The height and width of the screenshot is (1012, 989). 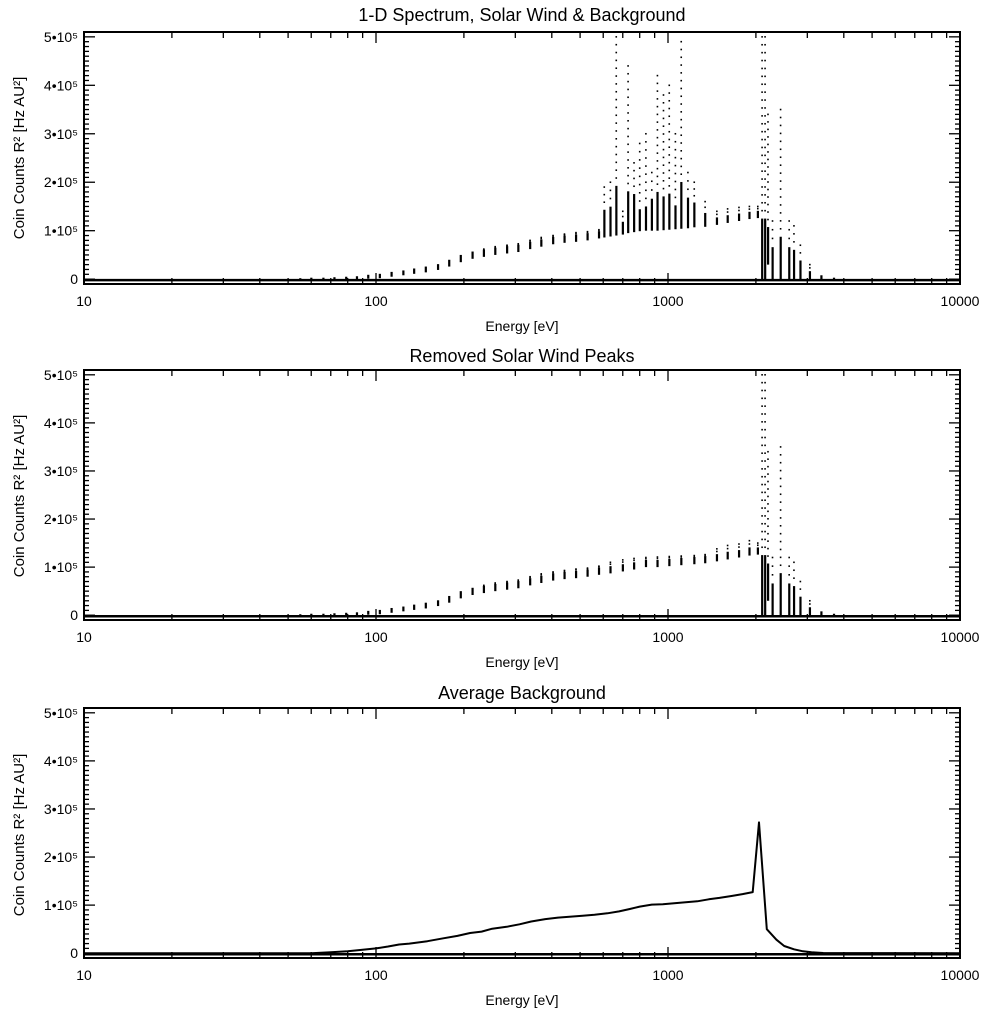 What do you see at coordinates (61, 519) in the screenshot?
I see `y-tick-label: 2•10⁵` at bounding box center [61, 519].